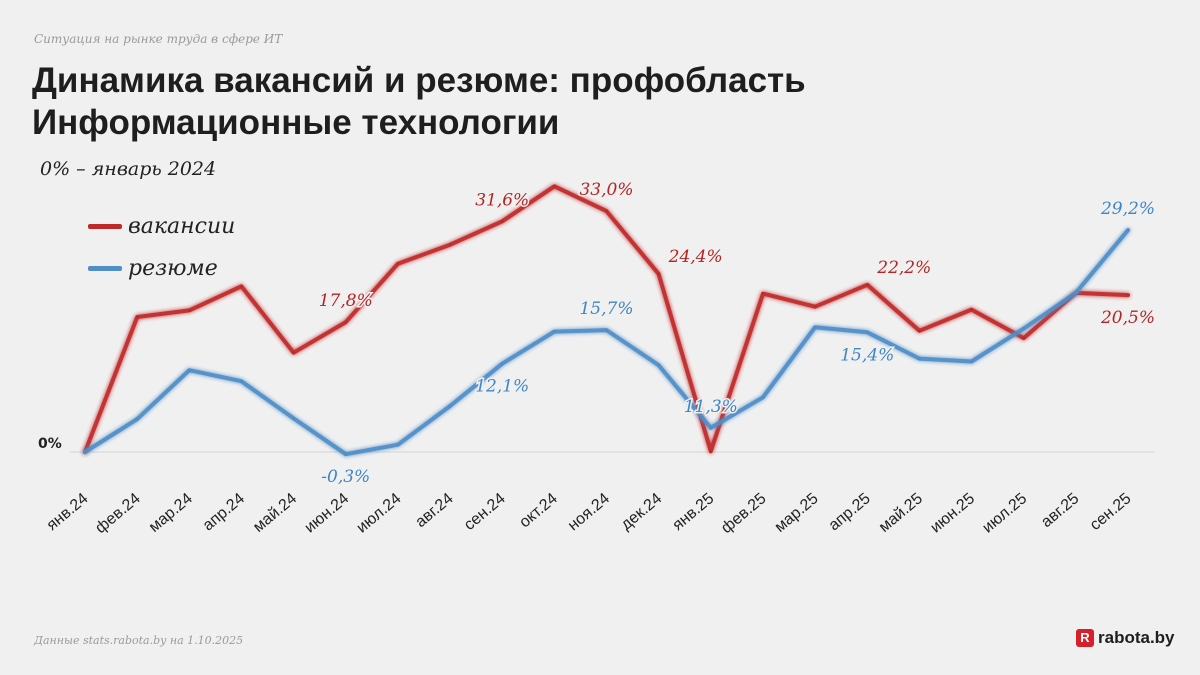 This screenshot has width=1200, height=675. Describe the element at coordinates (50, 444) in the screenshot. I see `zero-axis-label: 0%` at that location.